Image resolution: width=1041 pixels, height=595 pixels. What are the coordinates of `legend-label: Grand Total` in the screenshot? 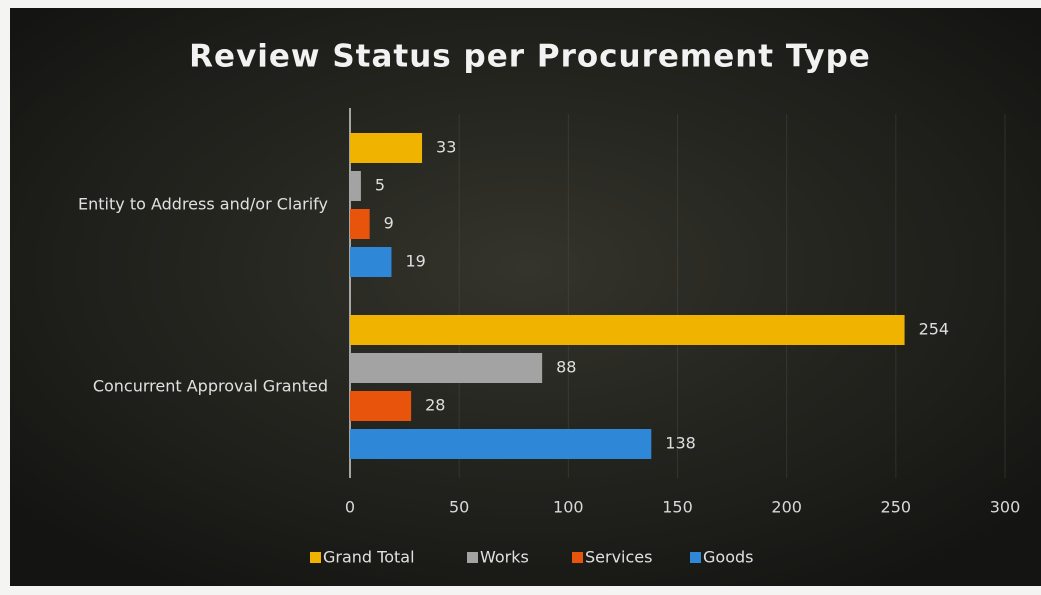 It's located at (369, 557).